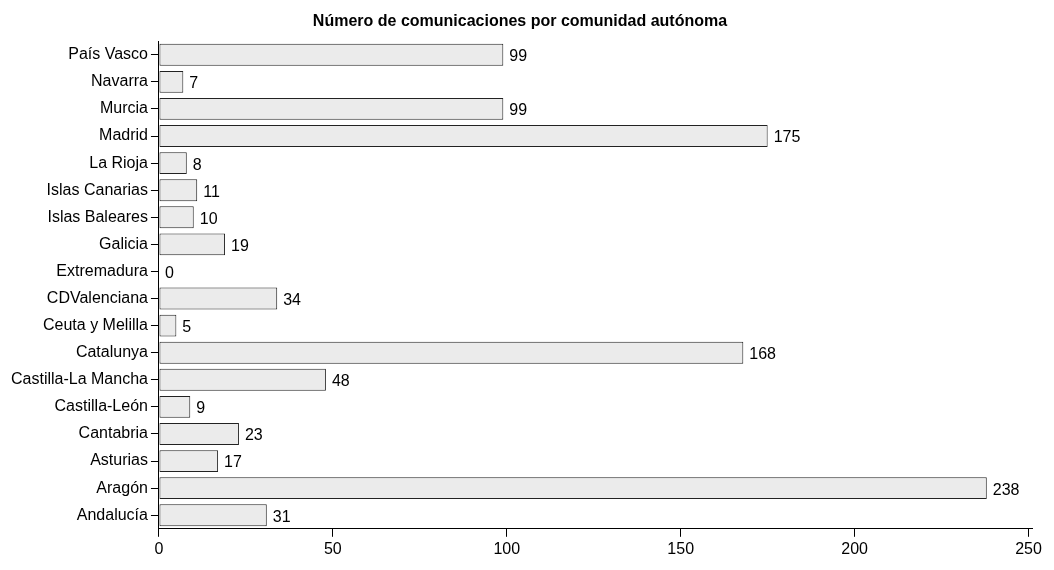 The width and height of the screenshot is (1054, 570). I want to click on data-label: 8, so click(197, 164).